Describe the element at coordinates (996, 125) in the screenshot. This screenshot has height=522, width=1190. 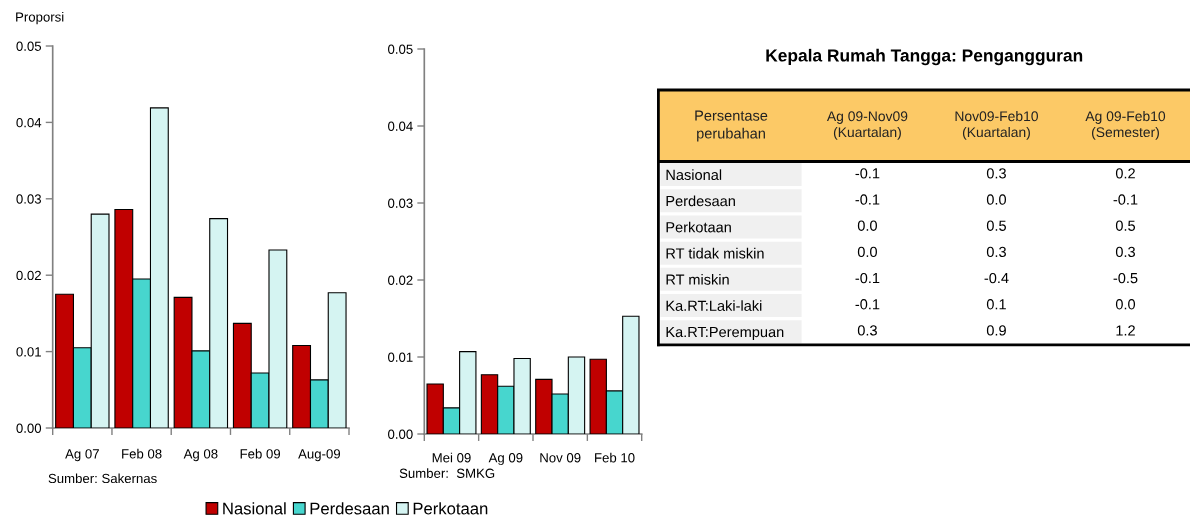
I see `x-tick-label: Nov09-Feb10 (Kuartalan)` at that location.